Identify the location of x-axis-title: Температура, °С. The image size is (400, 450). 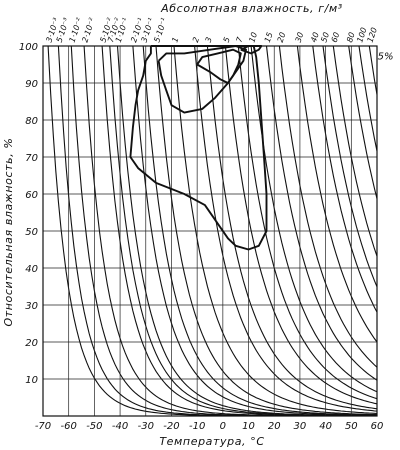
(211, 441).